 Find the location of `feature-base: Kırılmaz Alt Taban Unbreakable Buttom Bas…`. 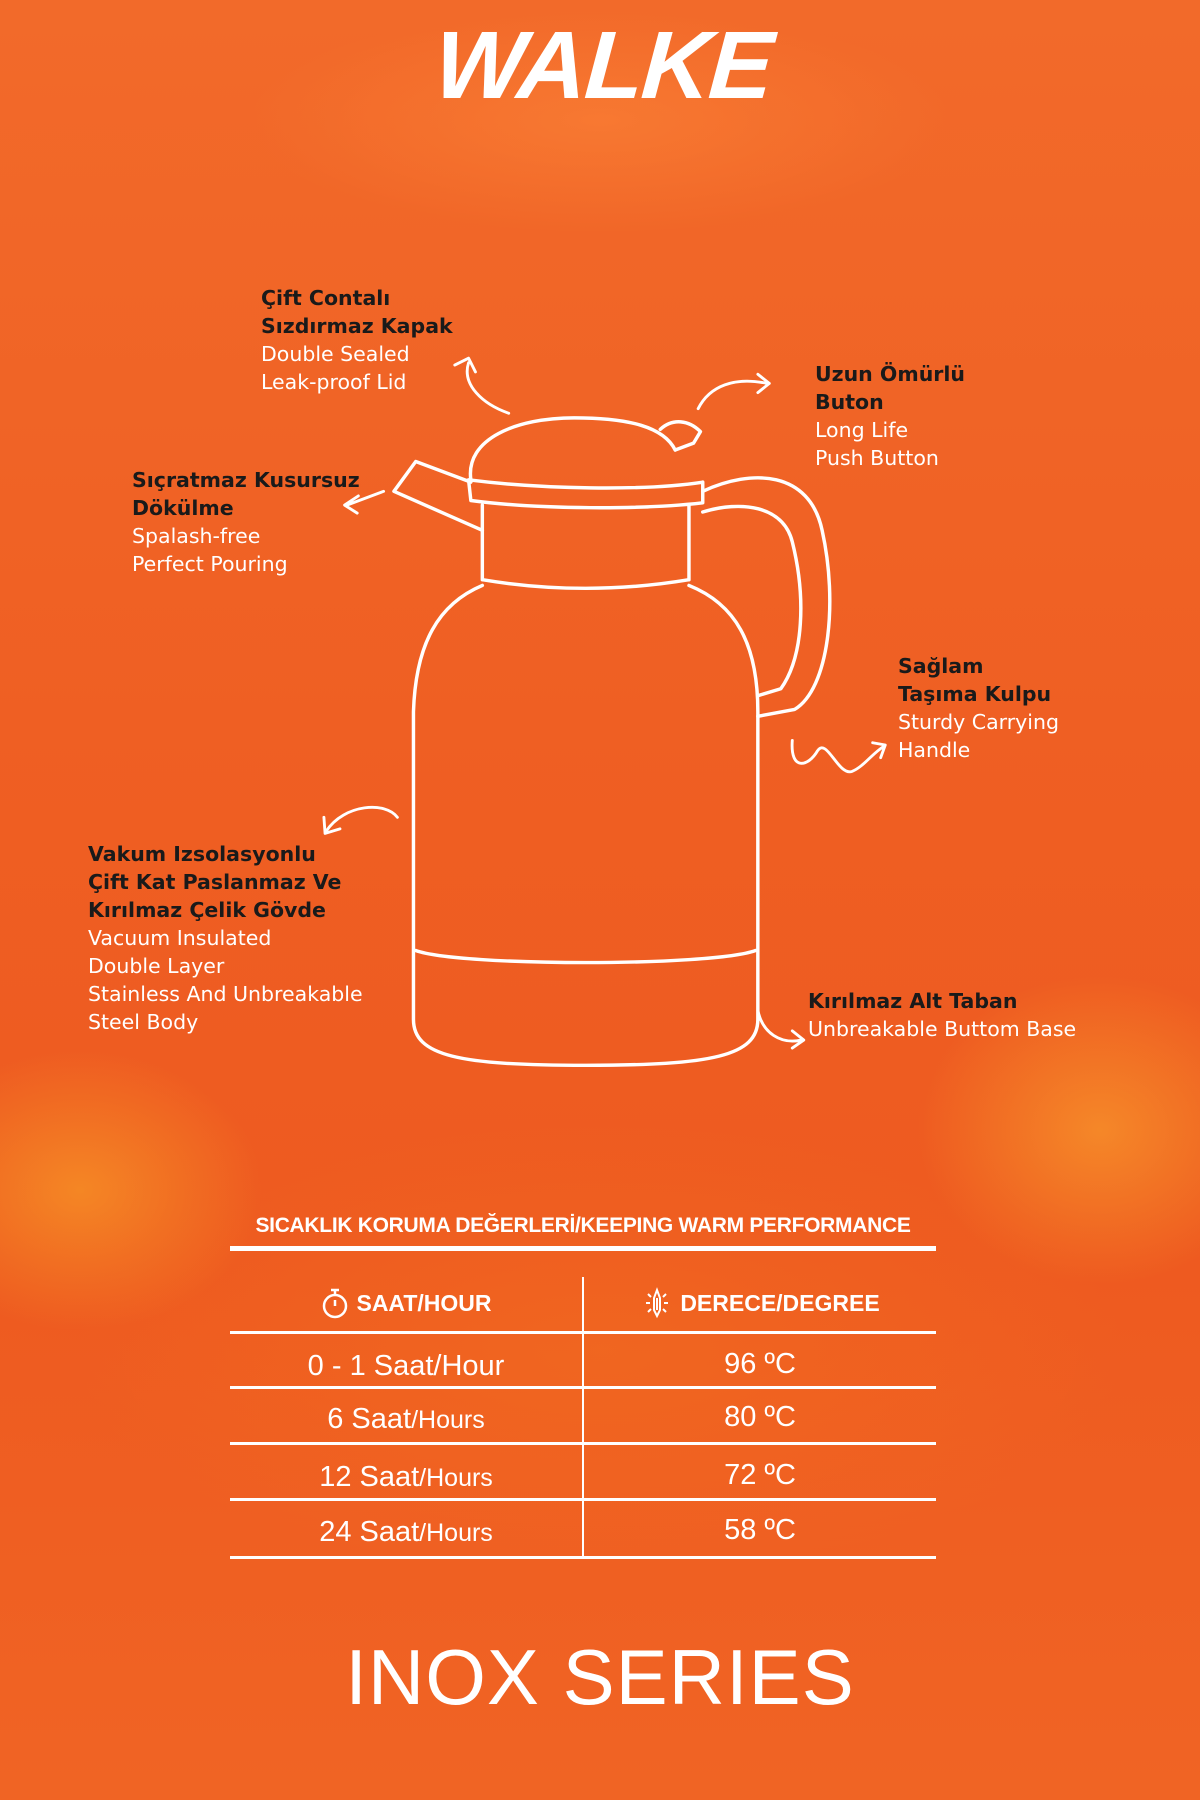

feature-base: Kırılmaz Alt Taban Unbreakable Buttom Bas… is located at coordinates (942, 1015).